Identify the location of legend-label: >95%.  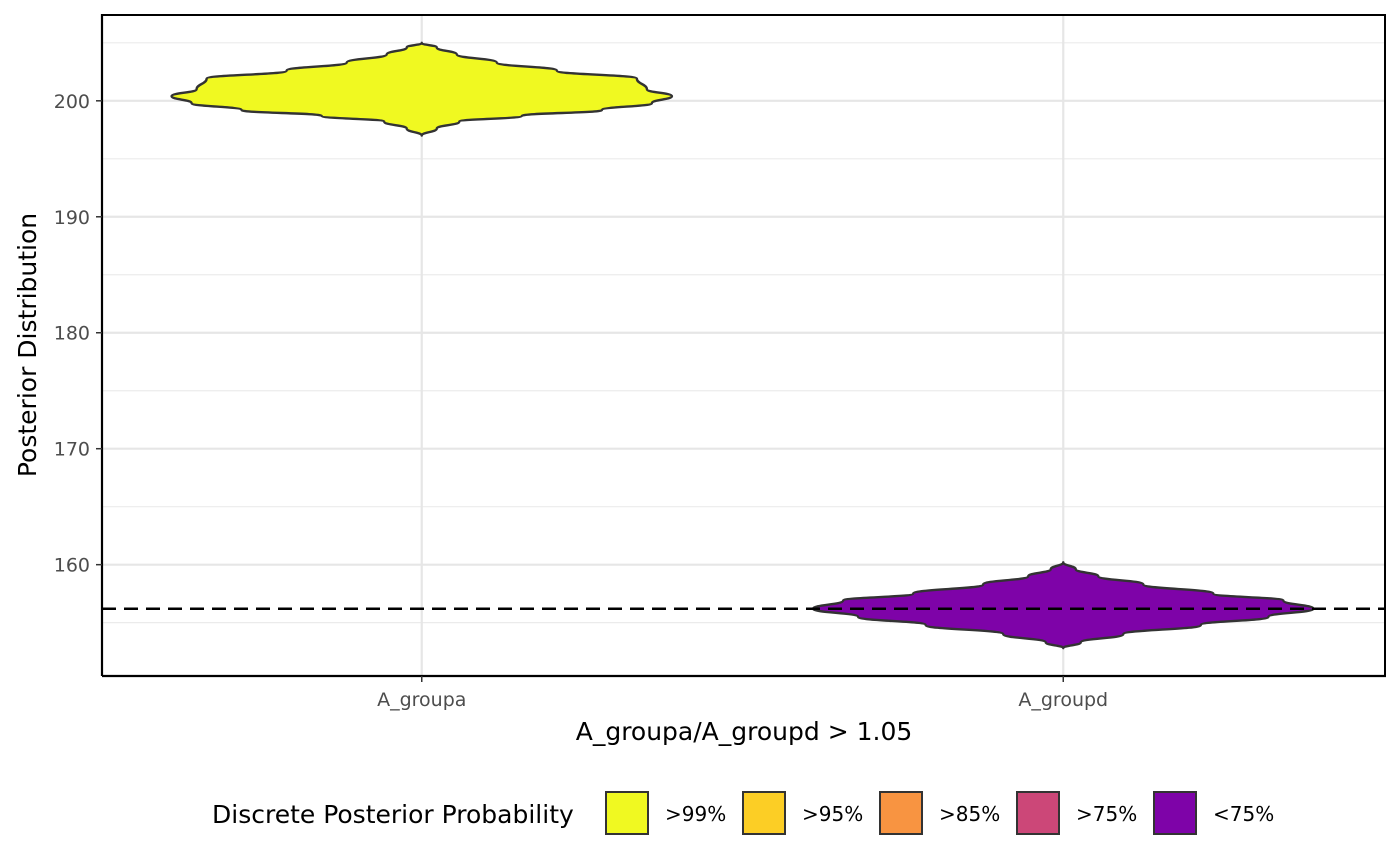
(832, 814).